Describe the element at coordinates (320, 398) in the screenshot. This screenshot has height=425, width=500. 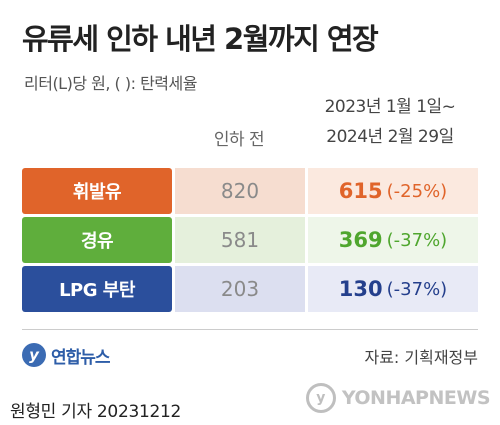
I see `watermark-icon: y` at that location.